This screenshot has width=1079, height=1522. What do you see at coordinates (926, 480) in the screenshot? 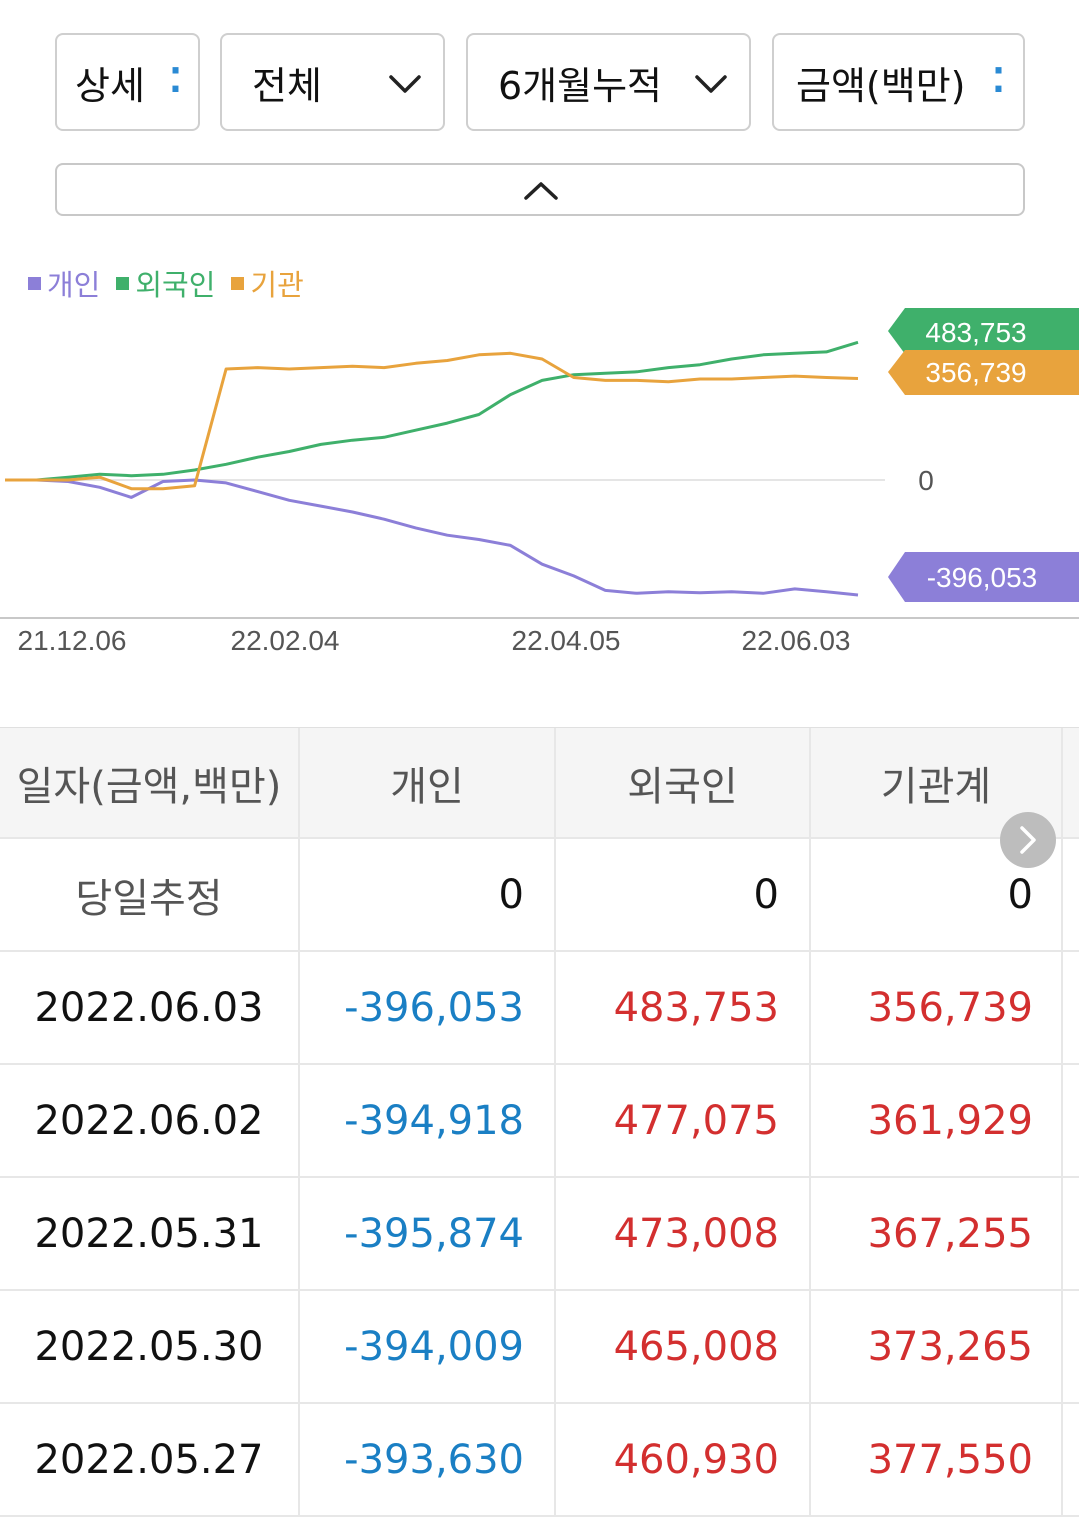
I see `zero-label: 0` at bounding box center [926, 480].